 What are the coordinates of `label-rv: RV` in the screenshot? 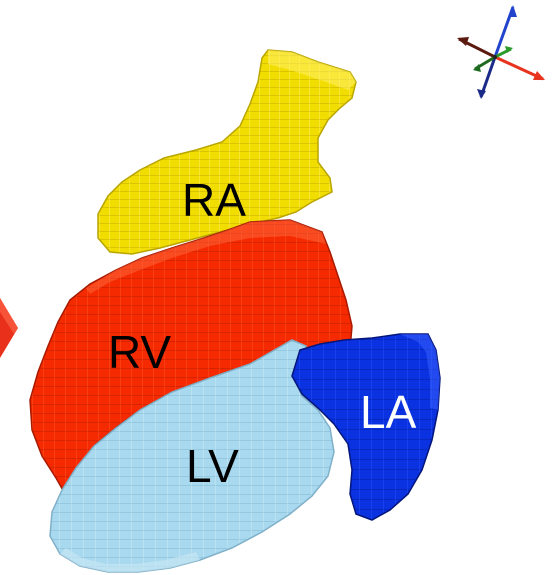 It's located at (139, 352).